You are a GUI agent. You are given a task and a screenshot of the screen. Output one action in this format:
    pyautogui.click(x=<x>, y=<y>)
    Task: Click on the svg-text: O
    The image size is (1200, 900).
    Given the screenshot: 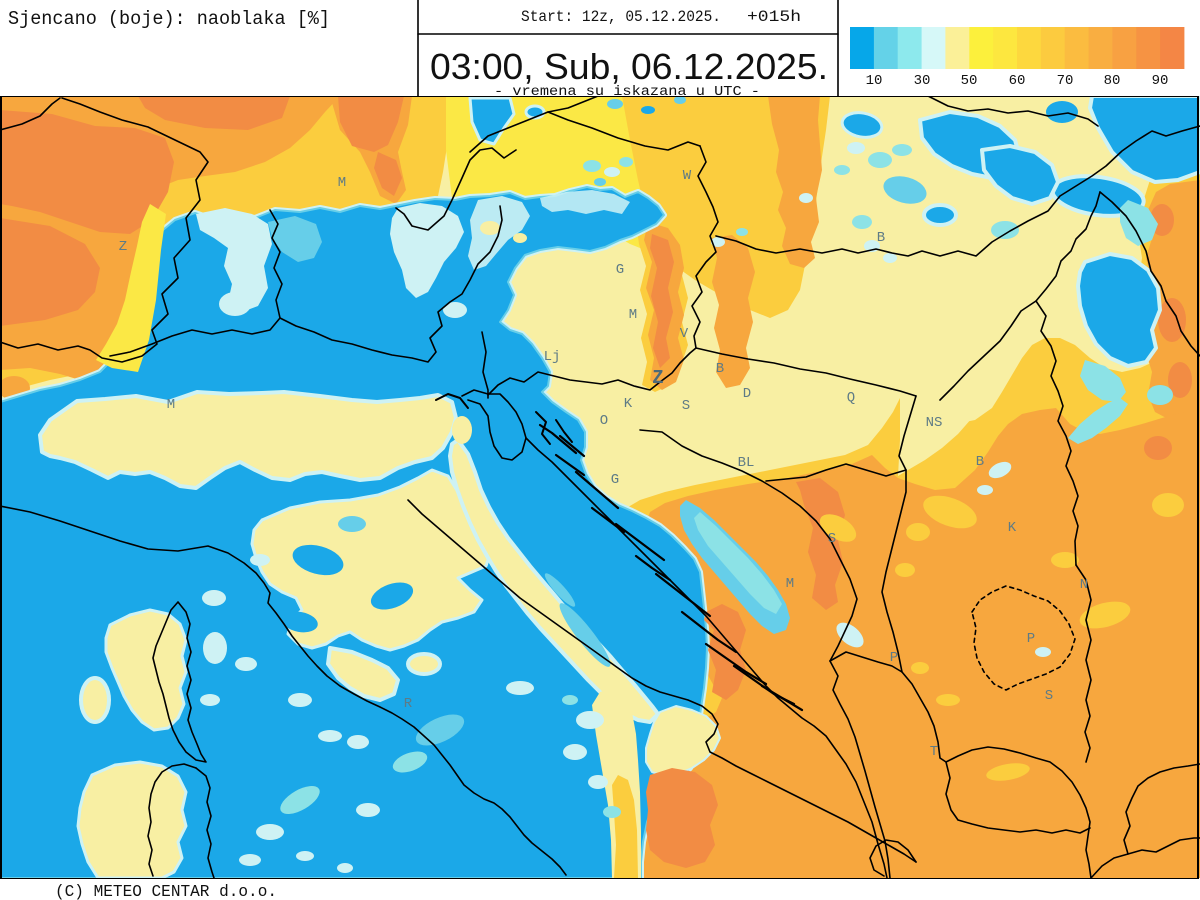 What is the action you would take?
    pyautogui.click(x=604, y=421)
    